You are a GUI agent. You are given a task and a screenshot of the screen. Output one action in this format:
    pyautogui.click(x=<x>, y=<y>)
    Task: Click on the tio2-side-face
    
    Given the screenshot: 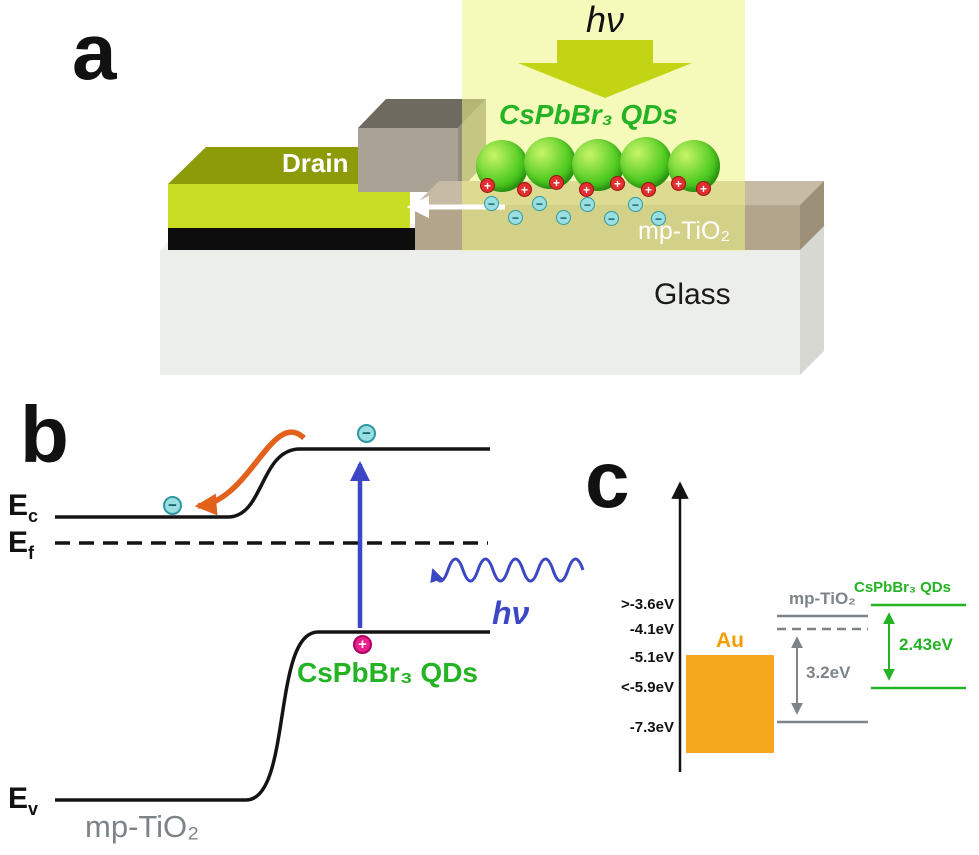 What is the action you would take?
    pyautogui.click(x=812, y=215)
    